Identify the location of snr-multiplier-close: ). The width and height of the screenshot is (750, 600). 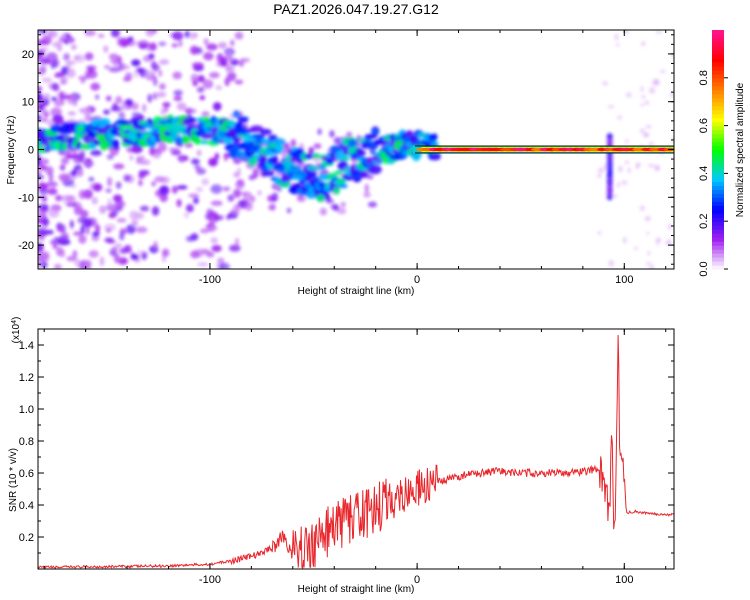
(16, 318).